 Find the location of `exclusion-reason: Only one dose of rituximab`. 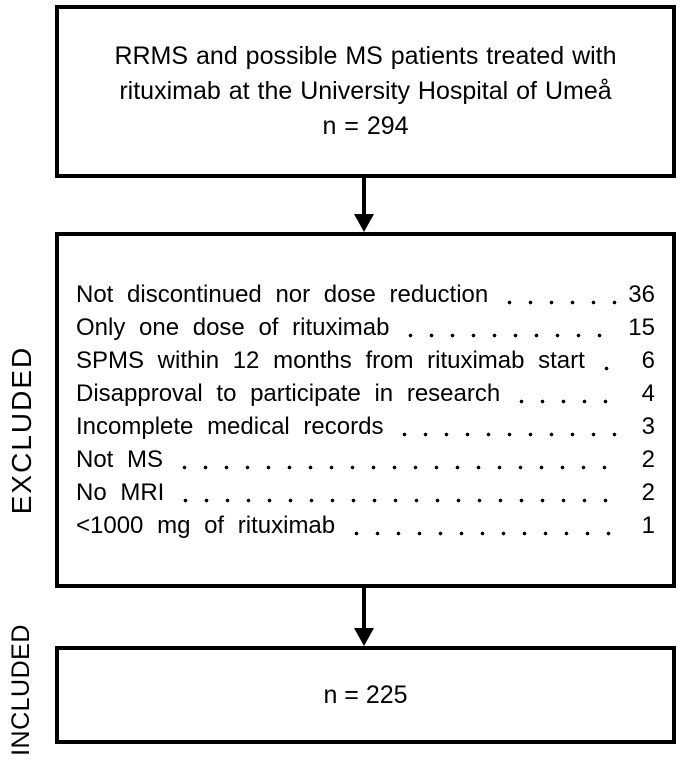

exclusion-reason: Only one dose of rituximab is located at coordinates (233, 327).